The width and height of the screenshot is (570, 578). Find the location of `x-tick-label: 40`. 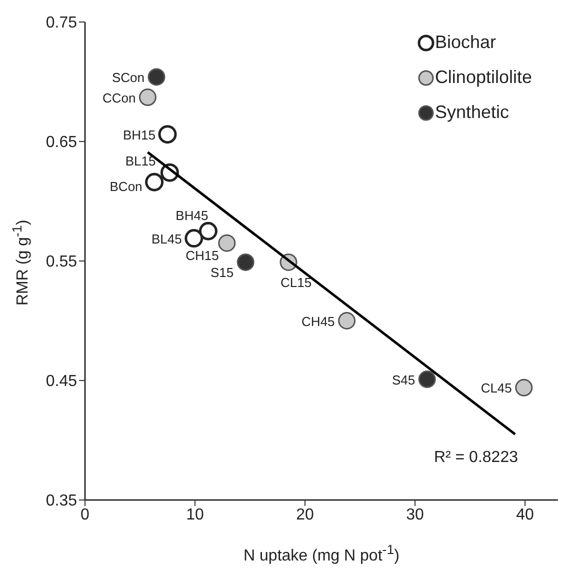

x-tick-label: 40 is located at coordinates (525, 515).